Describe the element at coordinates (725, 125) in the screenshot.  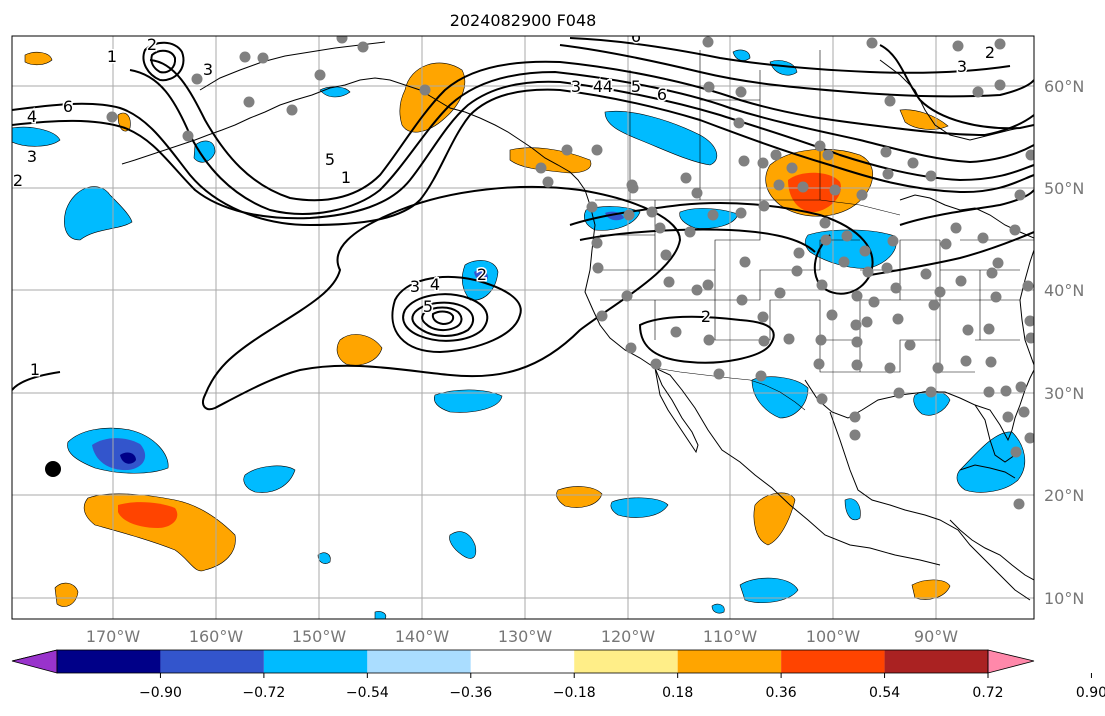
I see `border-canada-provinces` at that location.